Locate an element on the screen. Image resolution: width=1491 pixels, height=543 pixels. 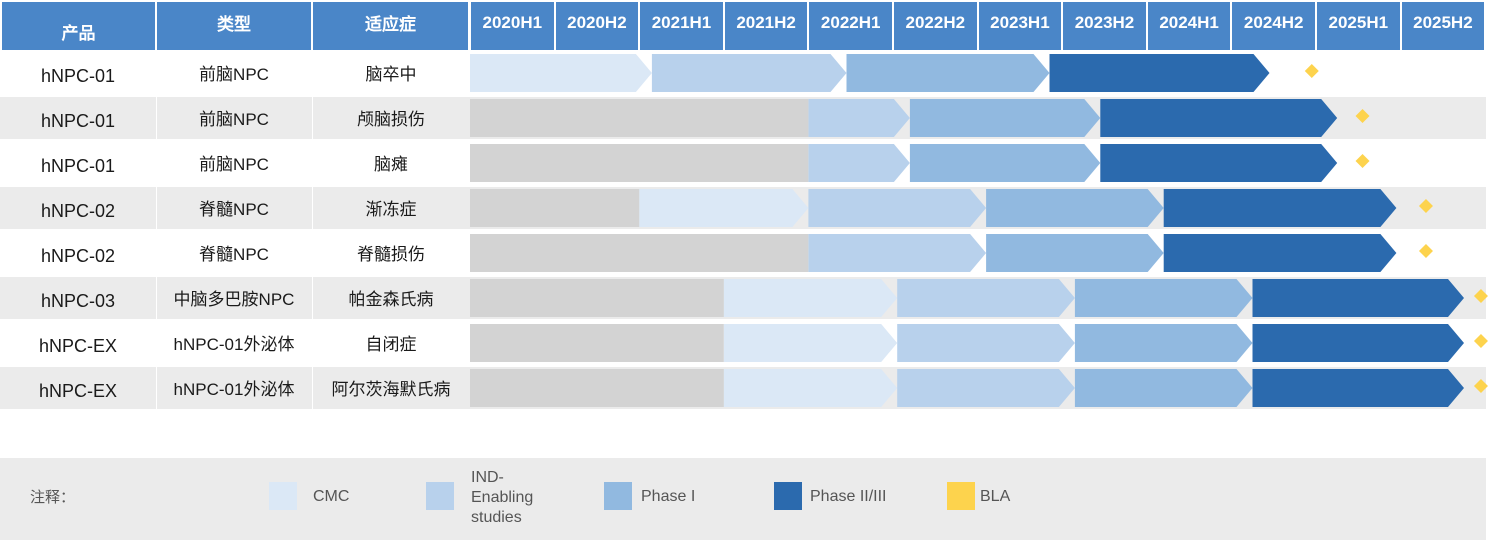
header-period-2020H2: 2020H2 is located at coordinates (597, 26).